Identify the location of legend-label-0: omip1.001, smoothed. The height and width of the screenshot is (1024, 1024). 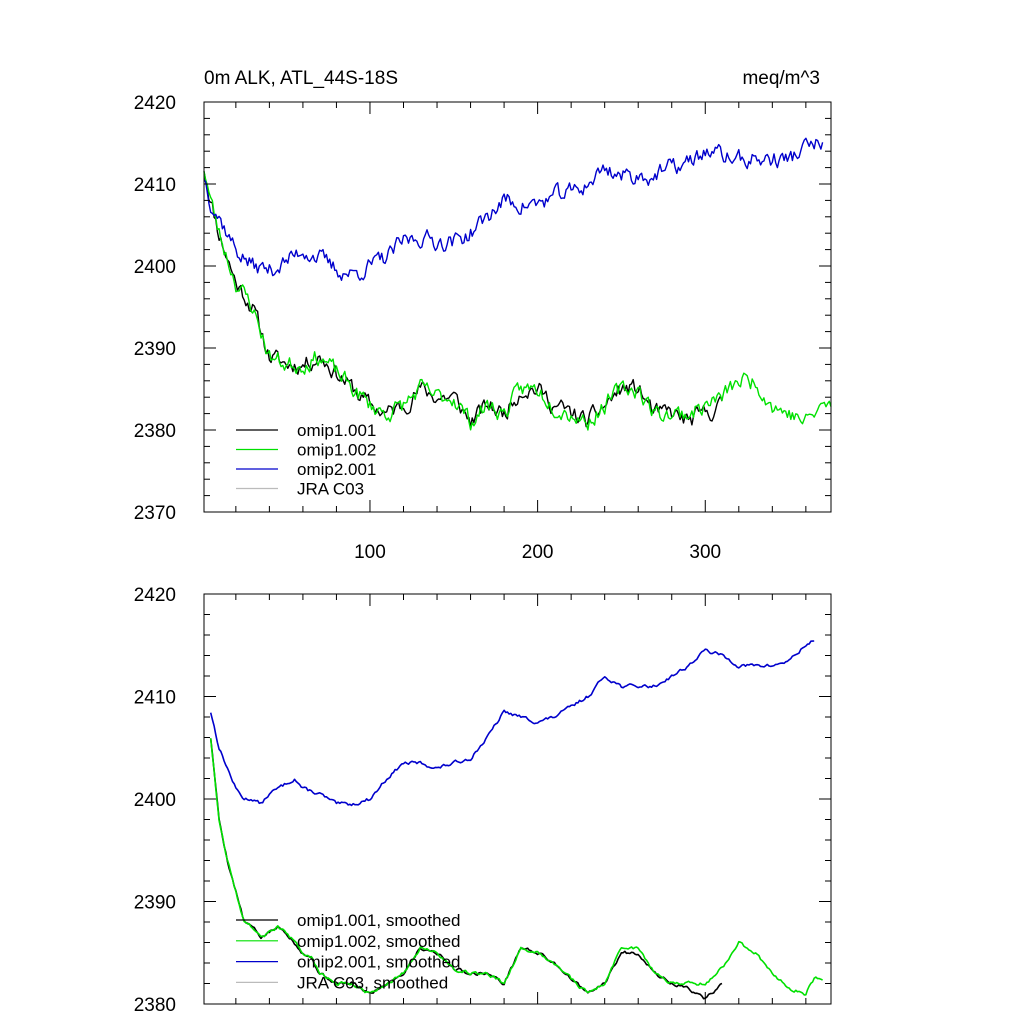
(379, 920).